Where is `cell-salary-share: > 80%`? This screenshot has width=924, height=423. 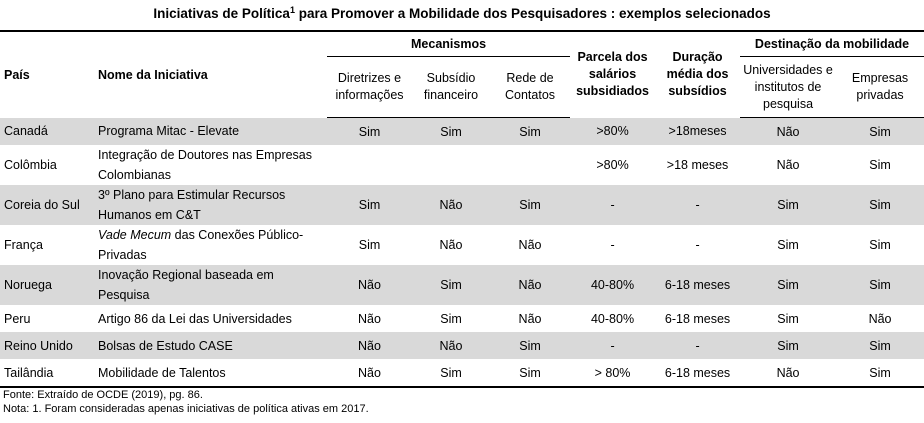
cell-salary-share: > 80% is located at coordinates (613, 373).